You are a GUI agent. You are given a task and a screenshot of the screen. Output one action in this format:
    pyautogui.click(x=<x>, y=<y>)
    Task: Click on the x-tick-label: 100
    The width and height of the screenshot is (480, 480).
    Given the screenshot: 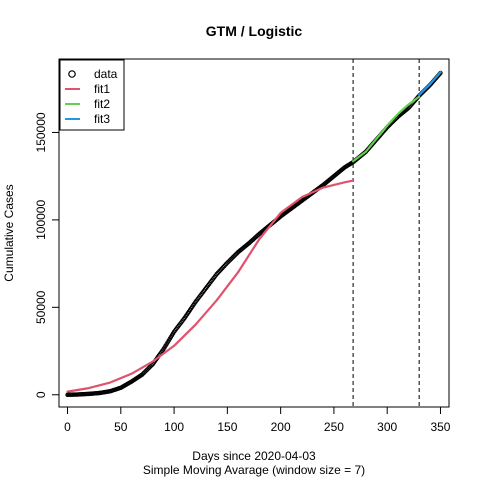 What is the action you would take?
    pyautogui.click(x=174, y=427)
    